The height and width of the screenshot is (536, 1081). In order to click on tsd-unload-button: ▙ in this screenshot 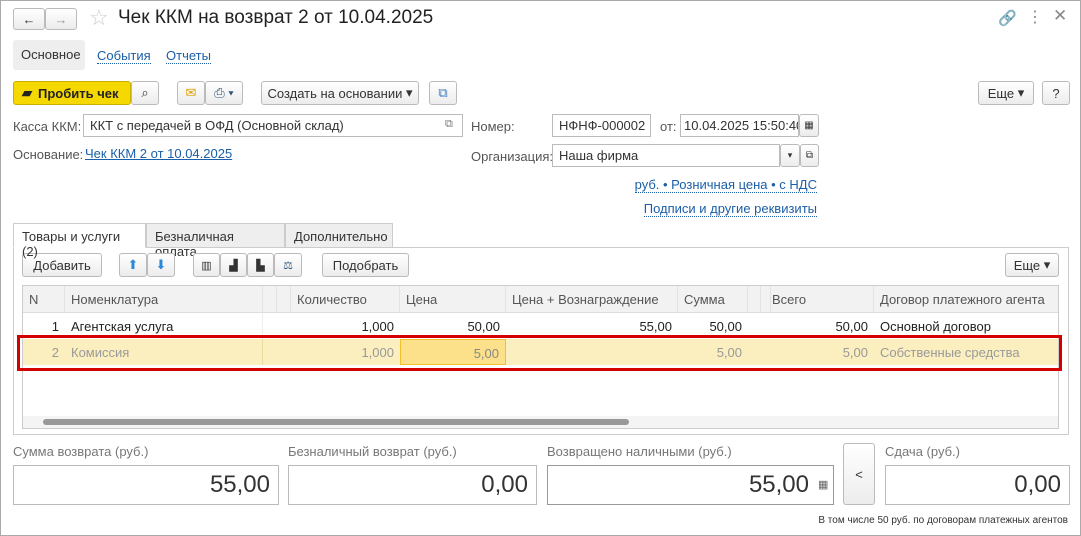, I will do `click(260, 265)`.